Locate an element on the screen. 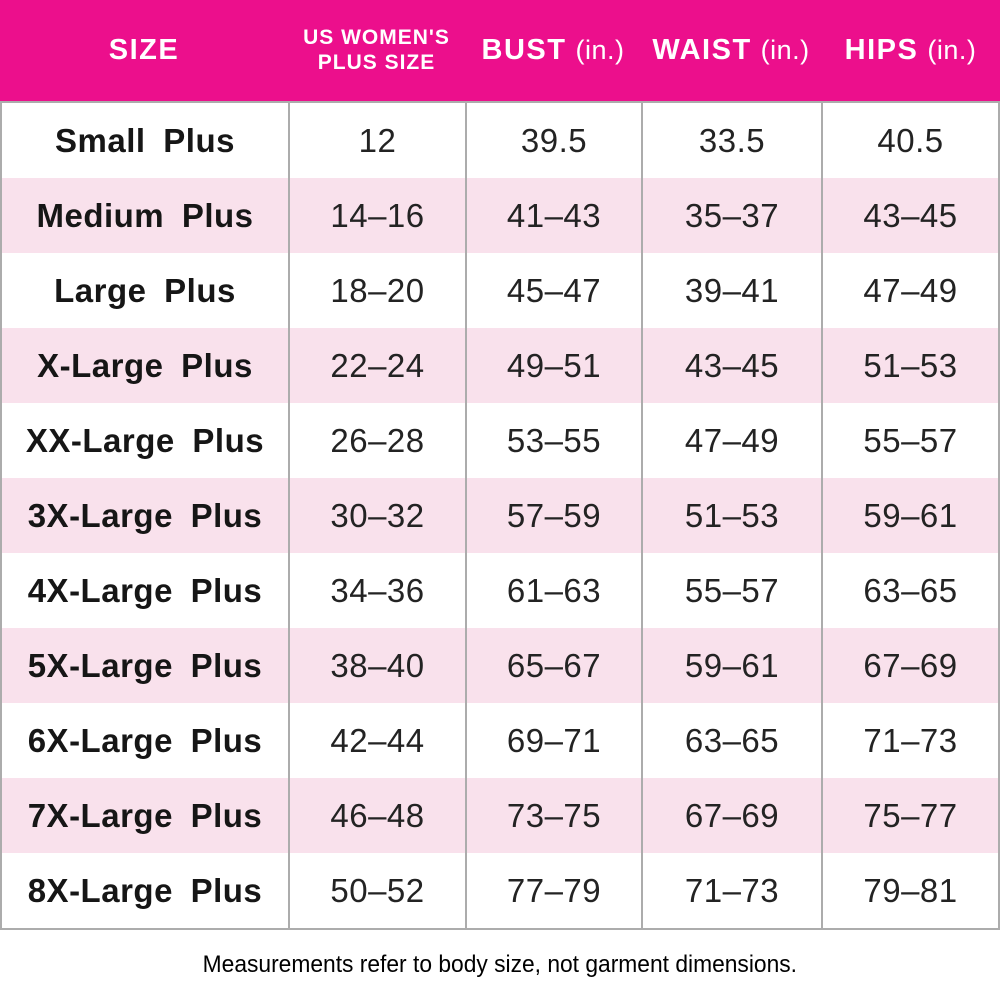 This screenshot has width=1000, height=1000. col-header-size: SIZE is located at coordinates (144, 50).